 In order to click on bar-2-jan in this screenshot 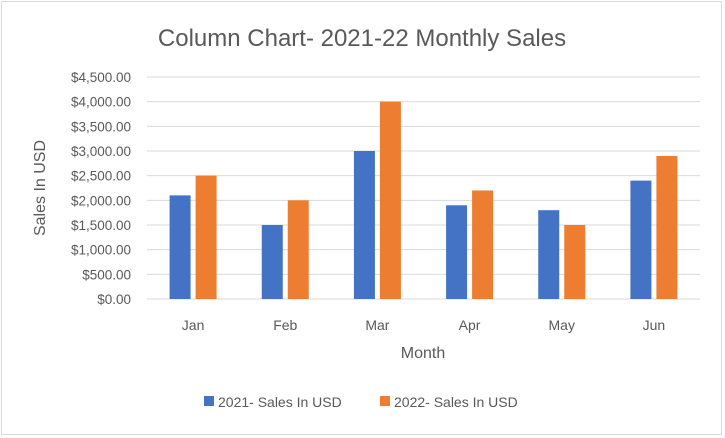, I will do `click(206, 237)`.